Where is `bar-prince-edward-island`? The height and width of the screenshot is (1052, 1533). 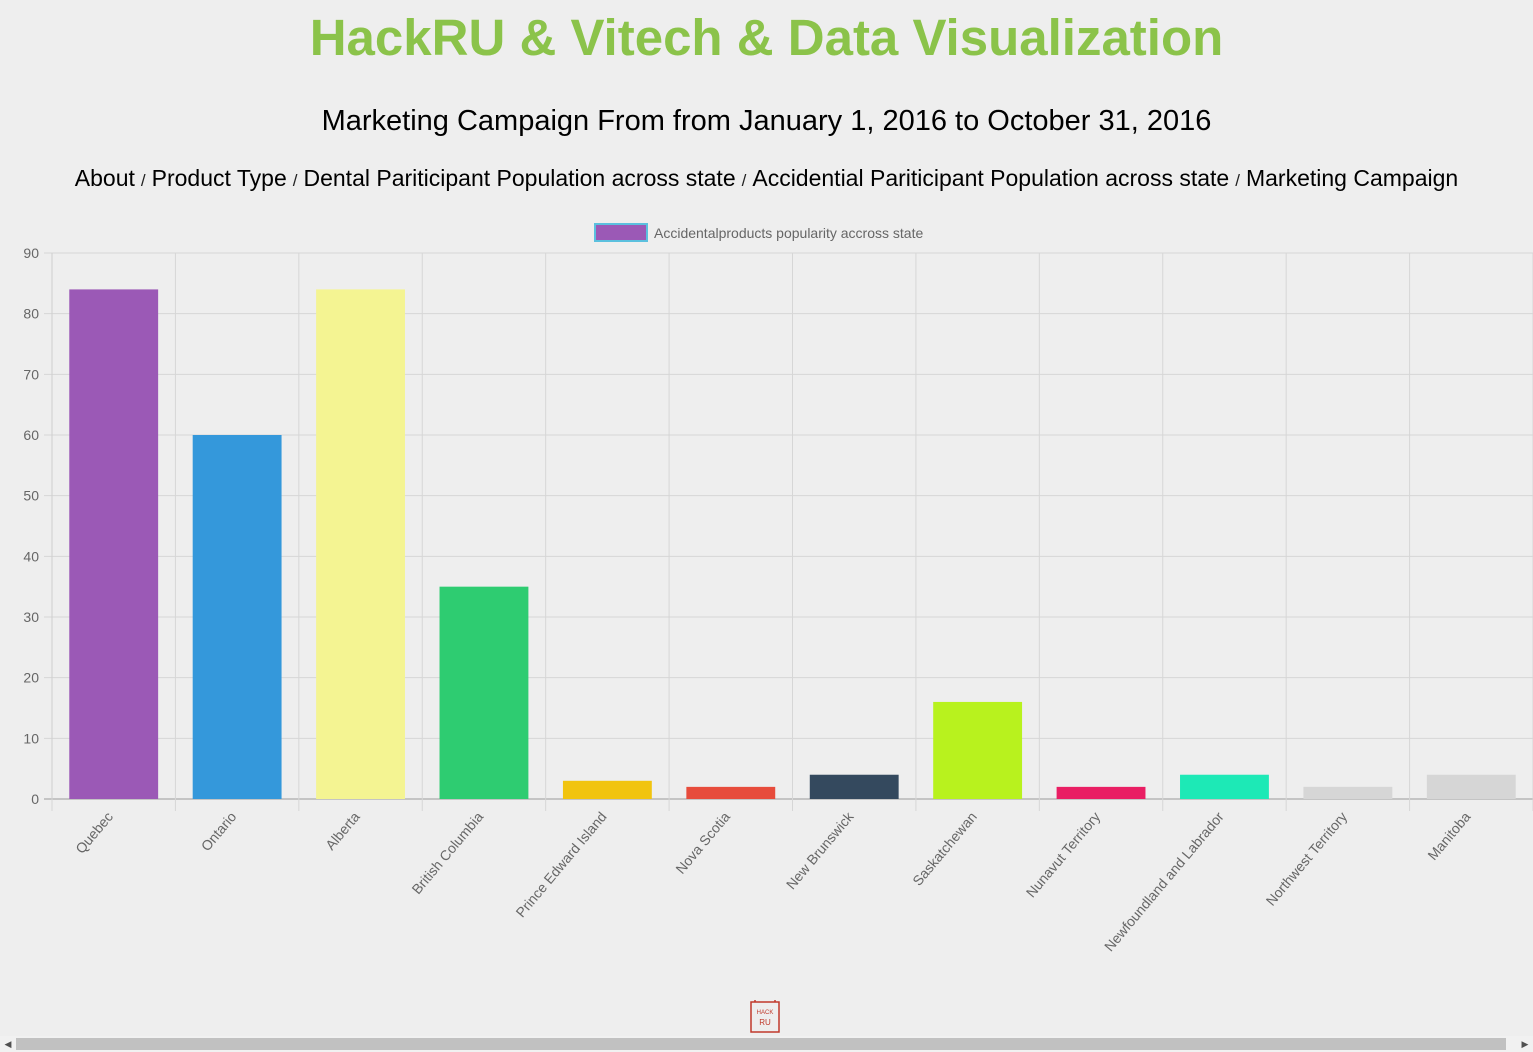 bar-prince-edward-island is located at coordinates (607, 789).